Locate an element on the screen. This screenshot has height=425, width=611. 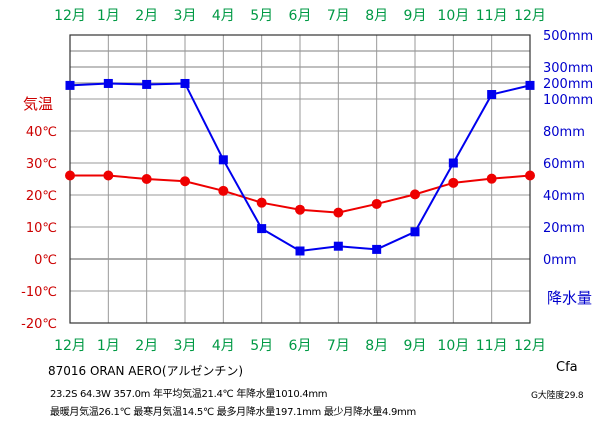
month-label-bottom: 7月 is located at coordinates (338, 346).